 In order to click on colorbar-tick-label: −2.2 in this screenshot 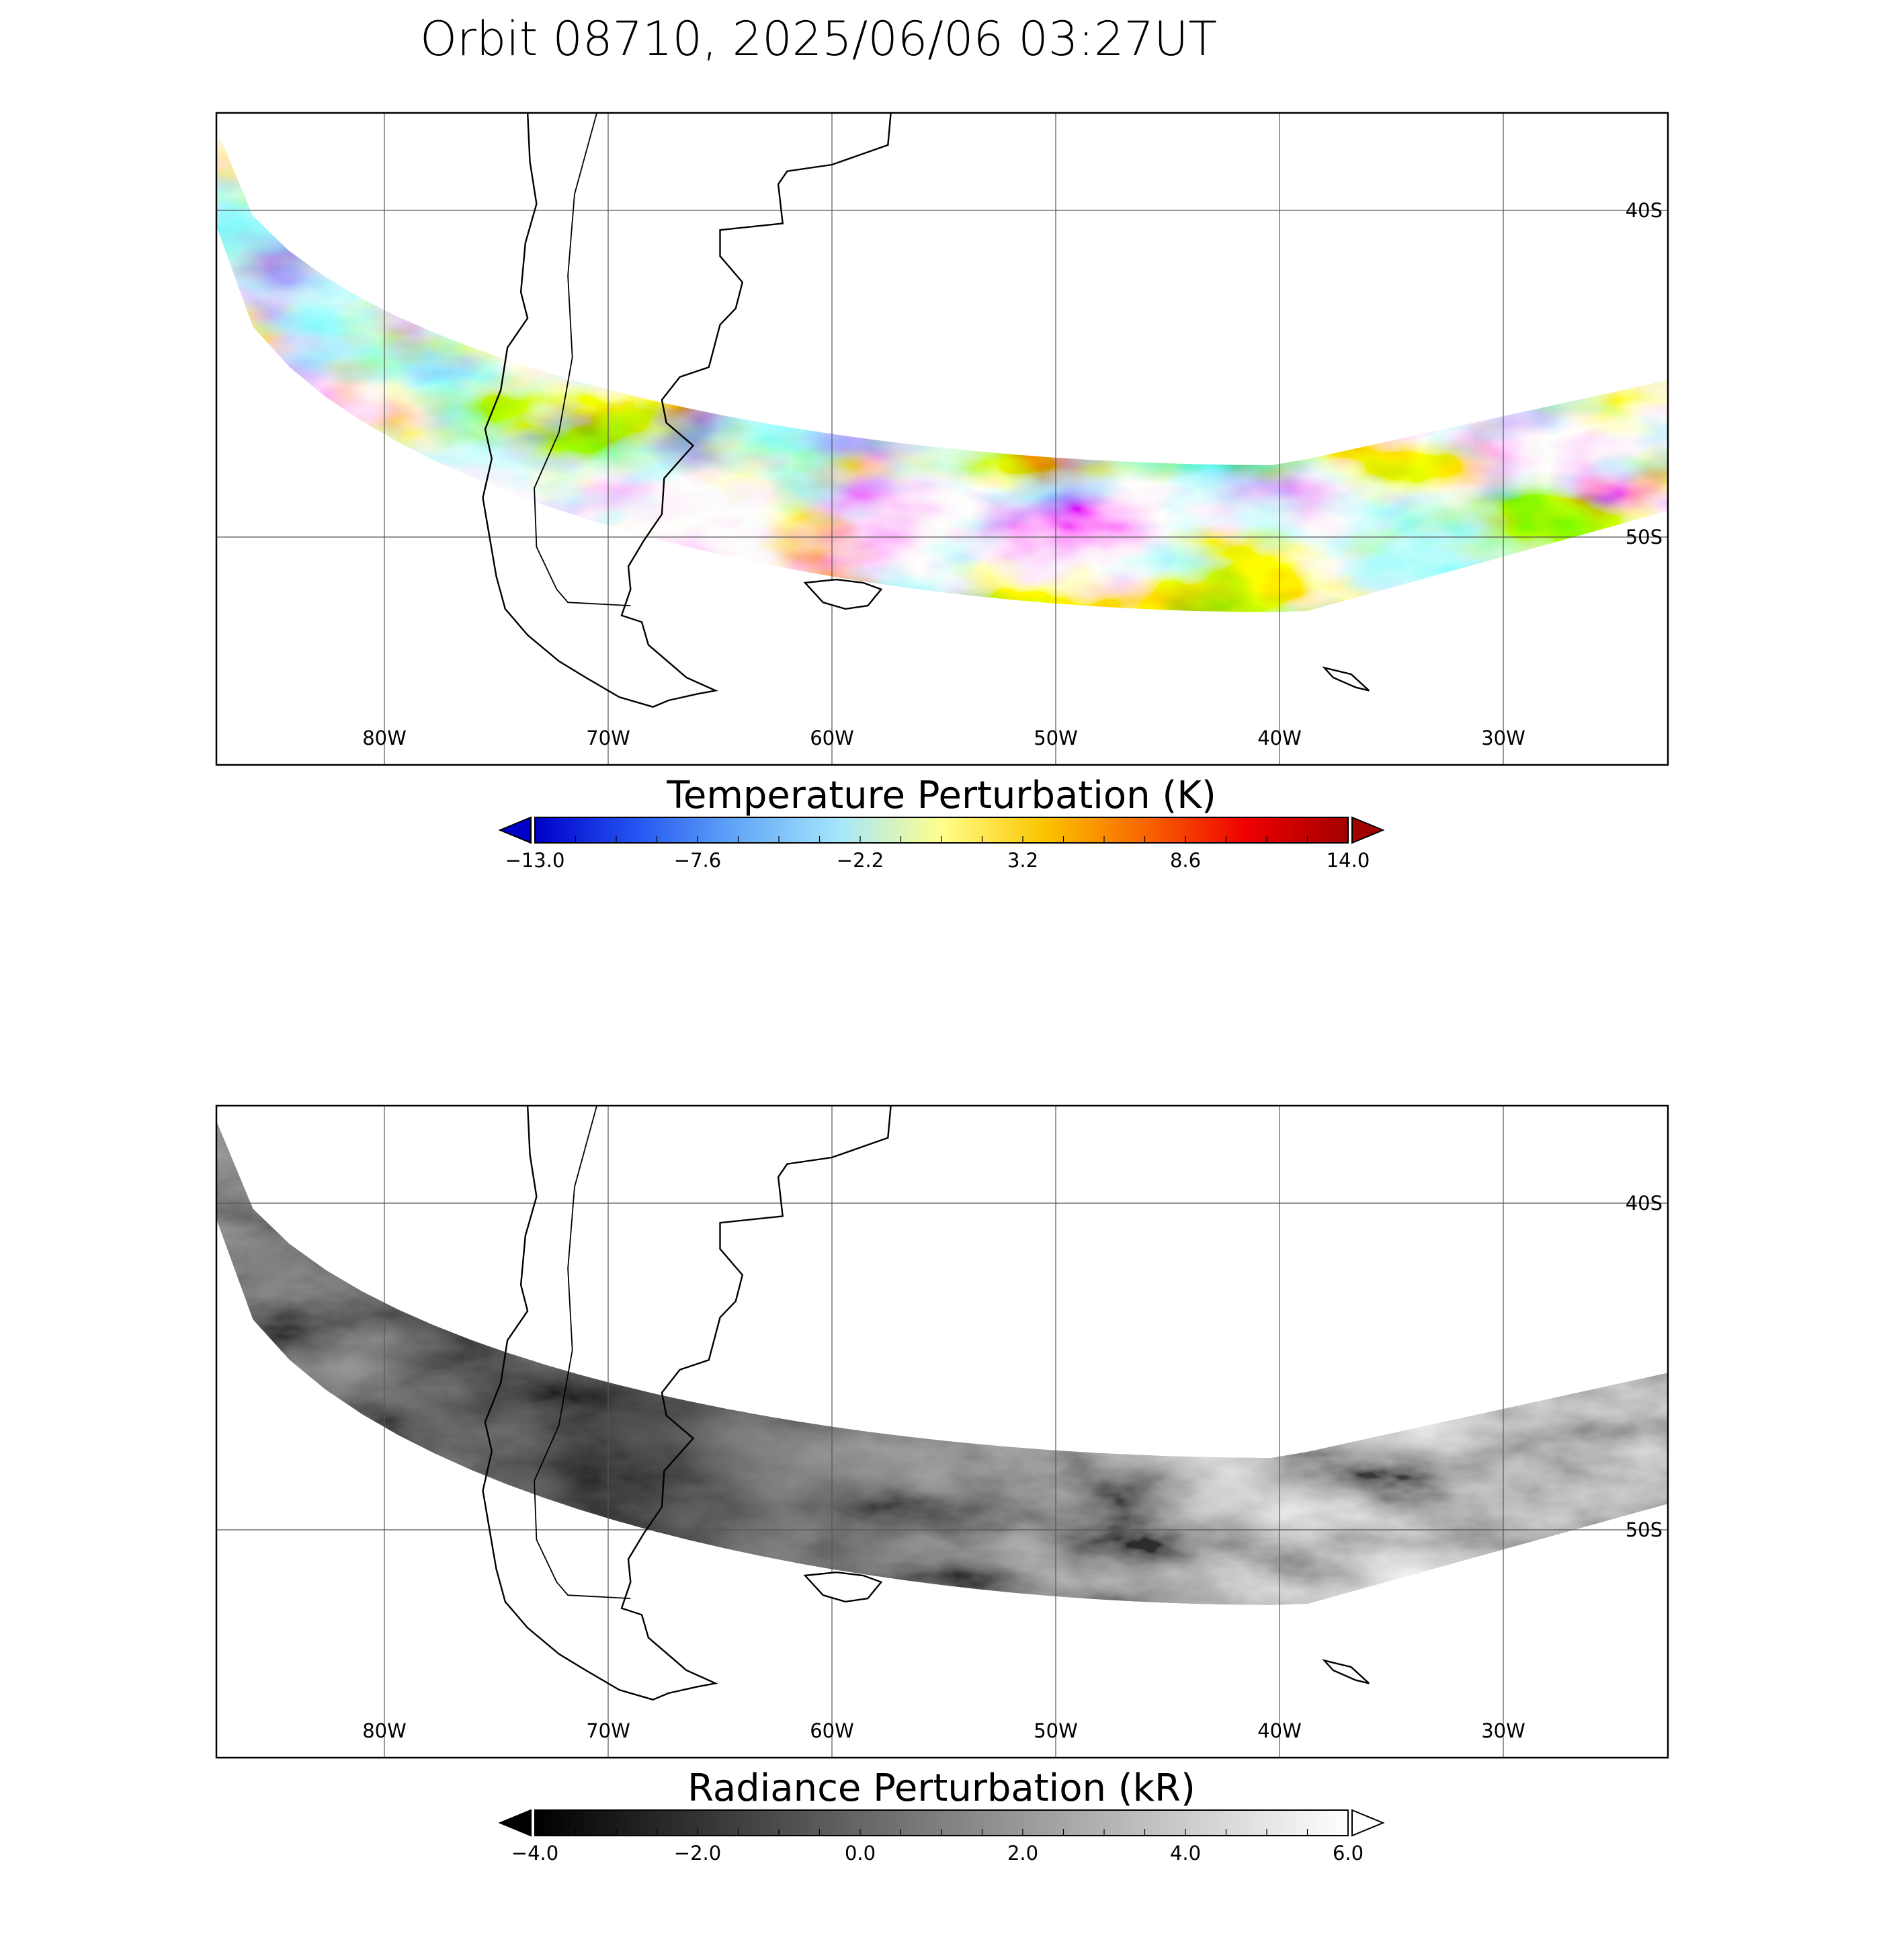, I will do `click(861, 861)`.